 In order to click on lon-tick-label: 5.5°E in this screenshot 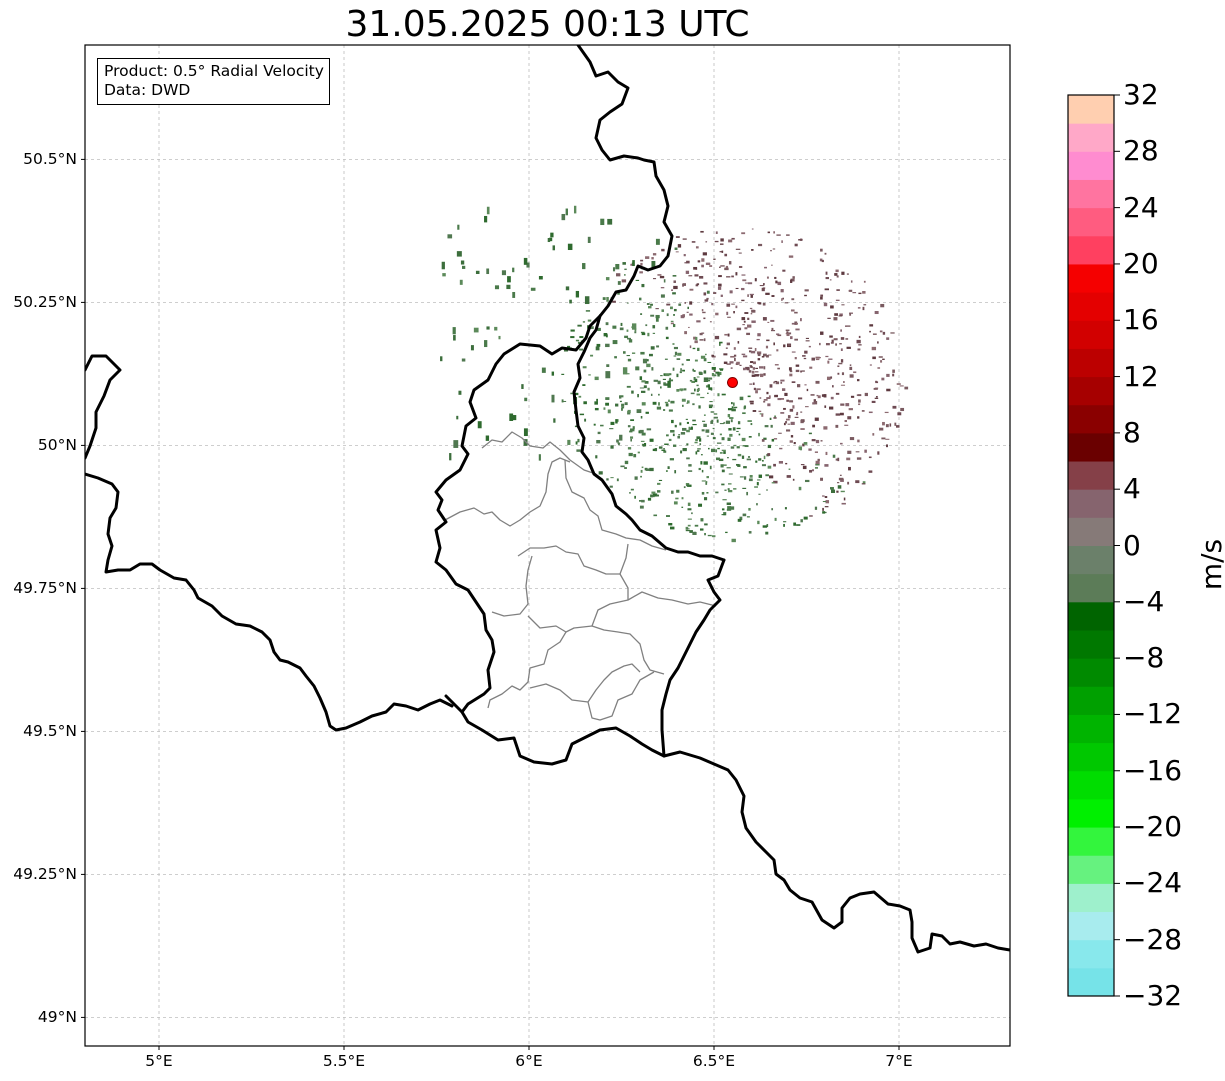, I will do `click(344, 1061)`.